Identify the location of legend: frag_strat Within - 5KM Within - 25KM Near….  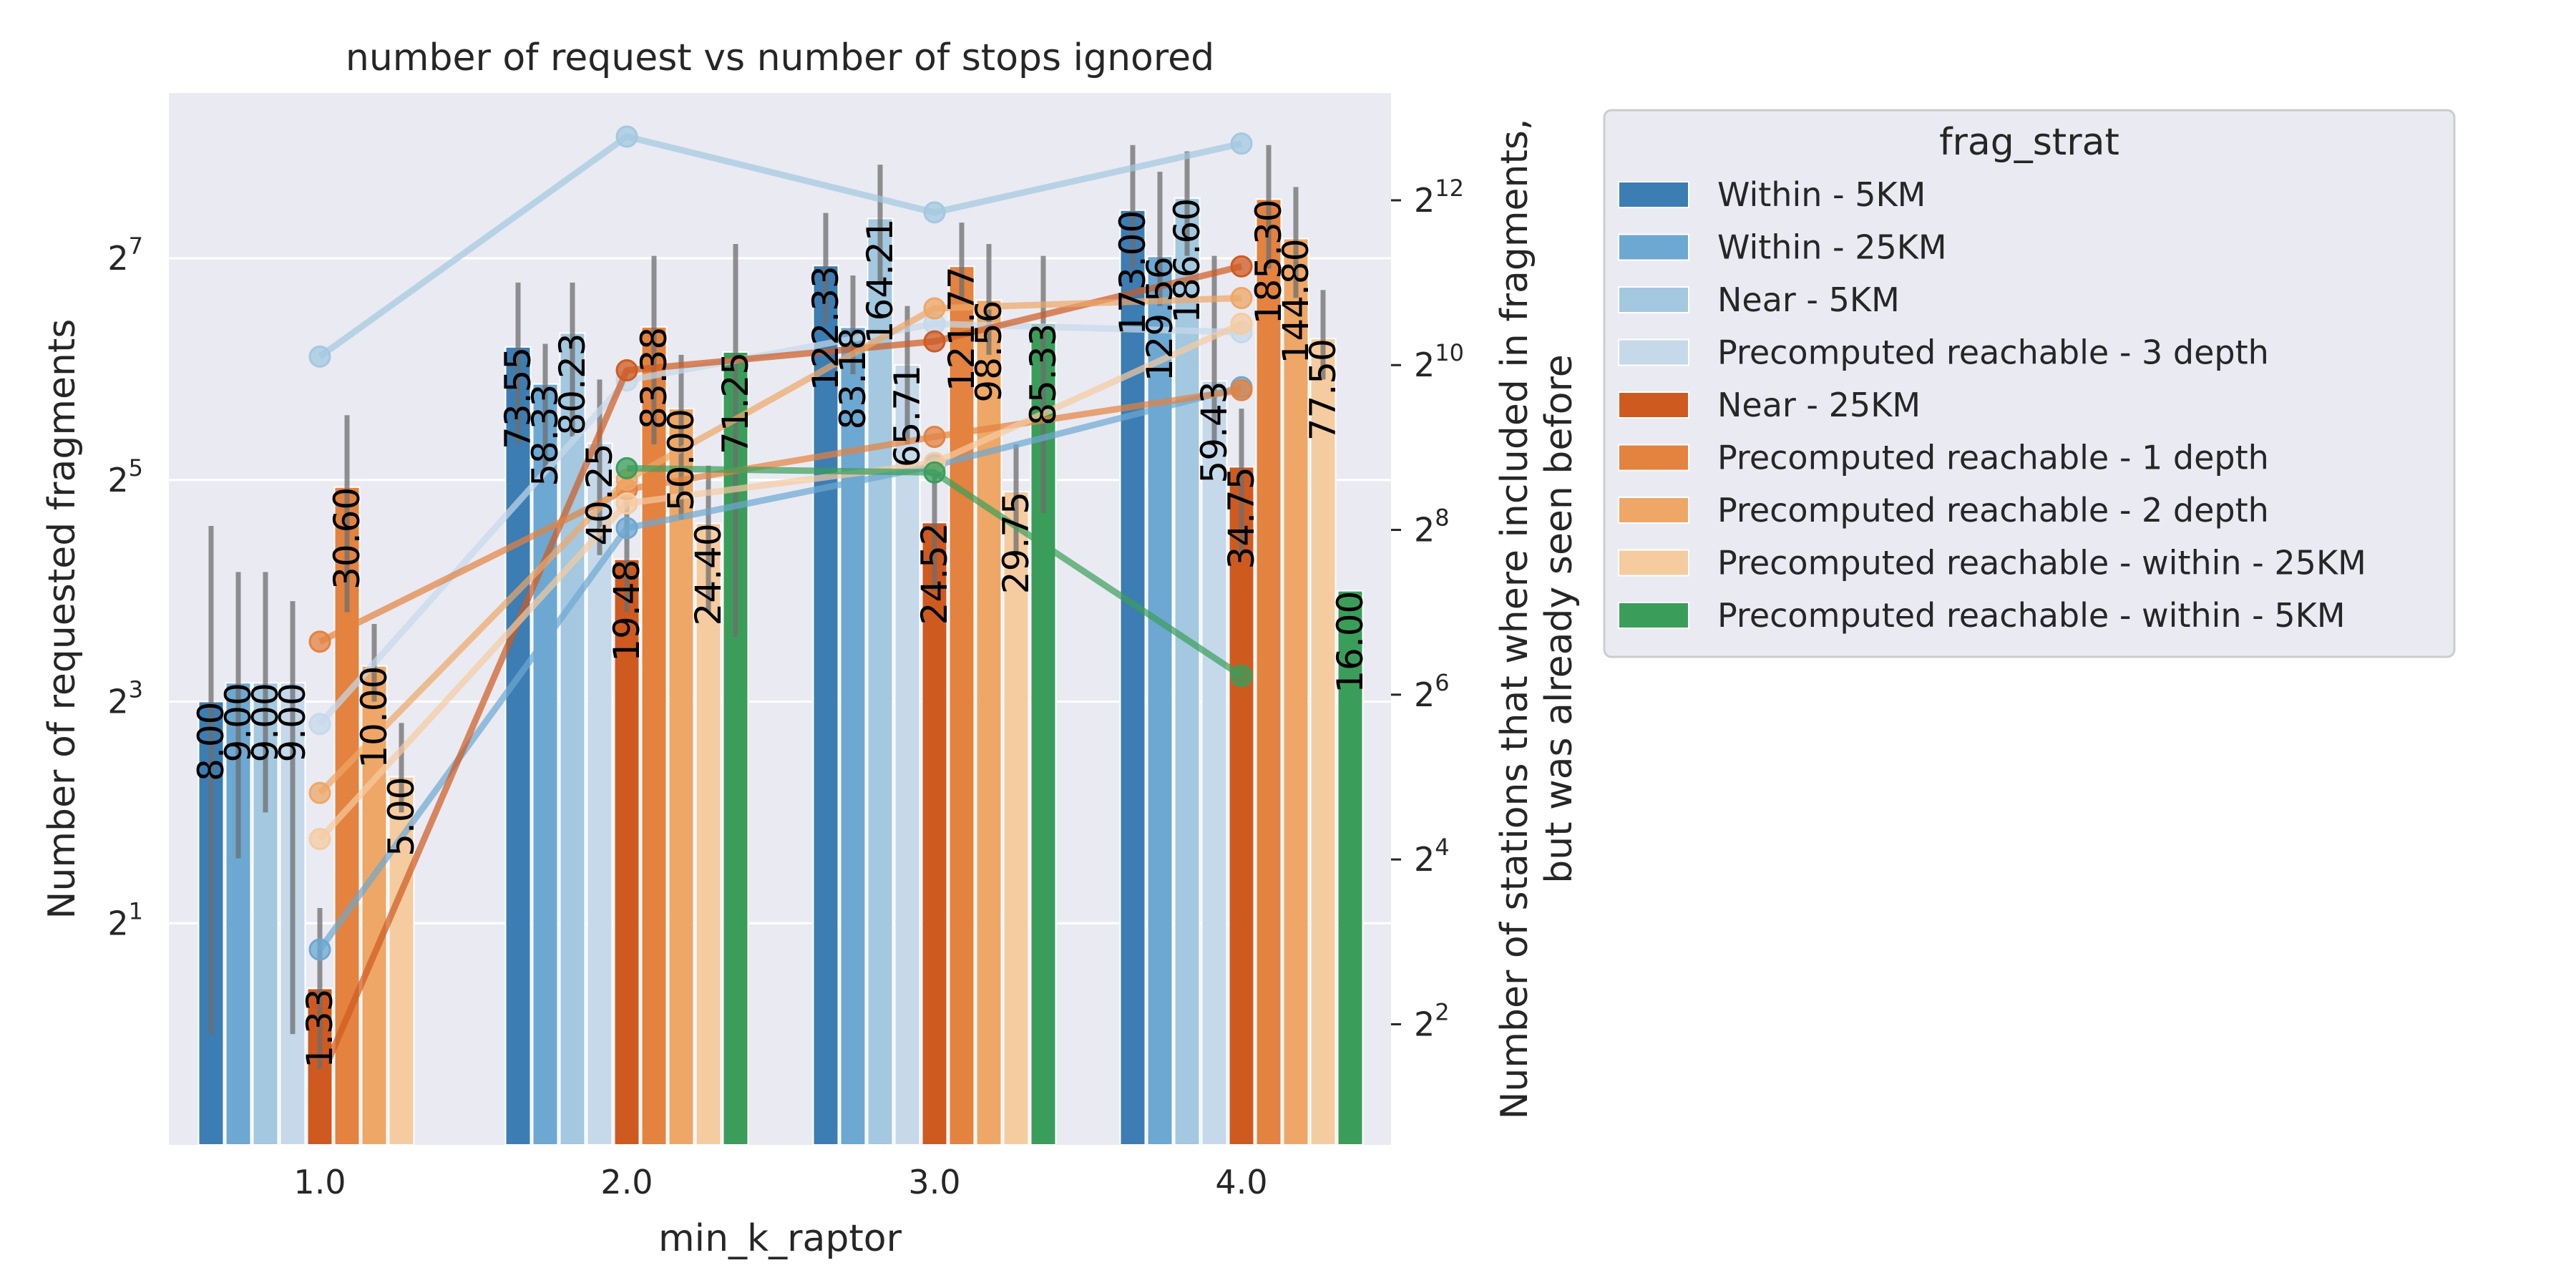
(2029, 383).